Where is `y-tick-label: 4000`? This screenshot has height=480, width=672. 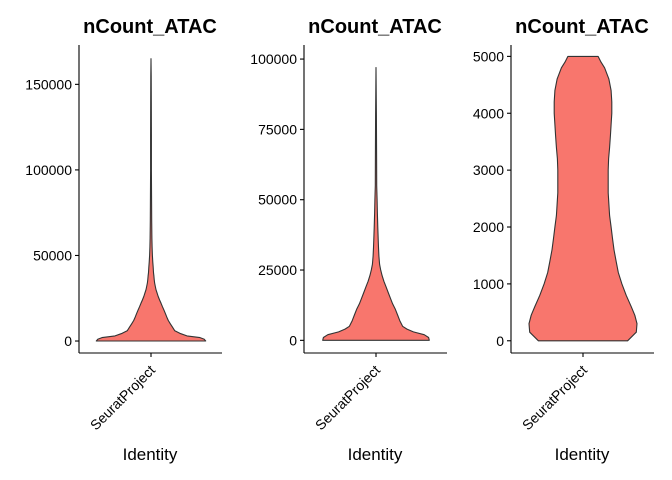 y-tick-label: 4000 is located at coordinates (488, 113).